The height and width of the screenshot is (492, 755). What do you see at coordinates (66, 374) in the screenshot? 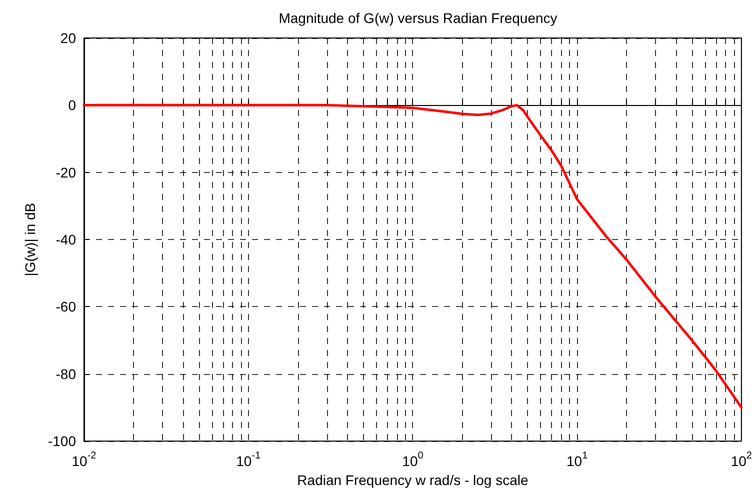
I see `y-tick-label: -80` at bounding box center [66, 374].